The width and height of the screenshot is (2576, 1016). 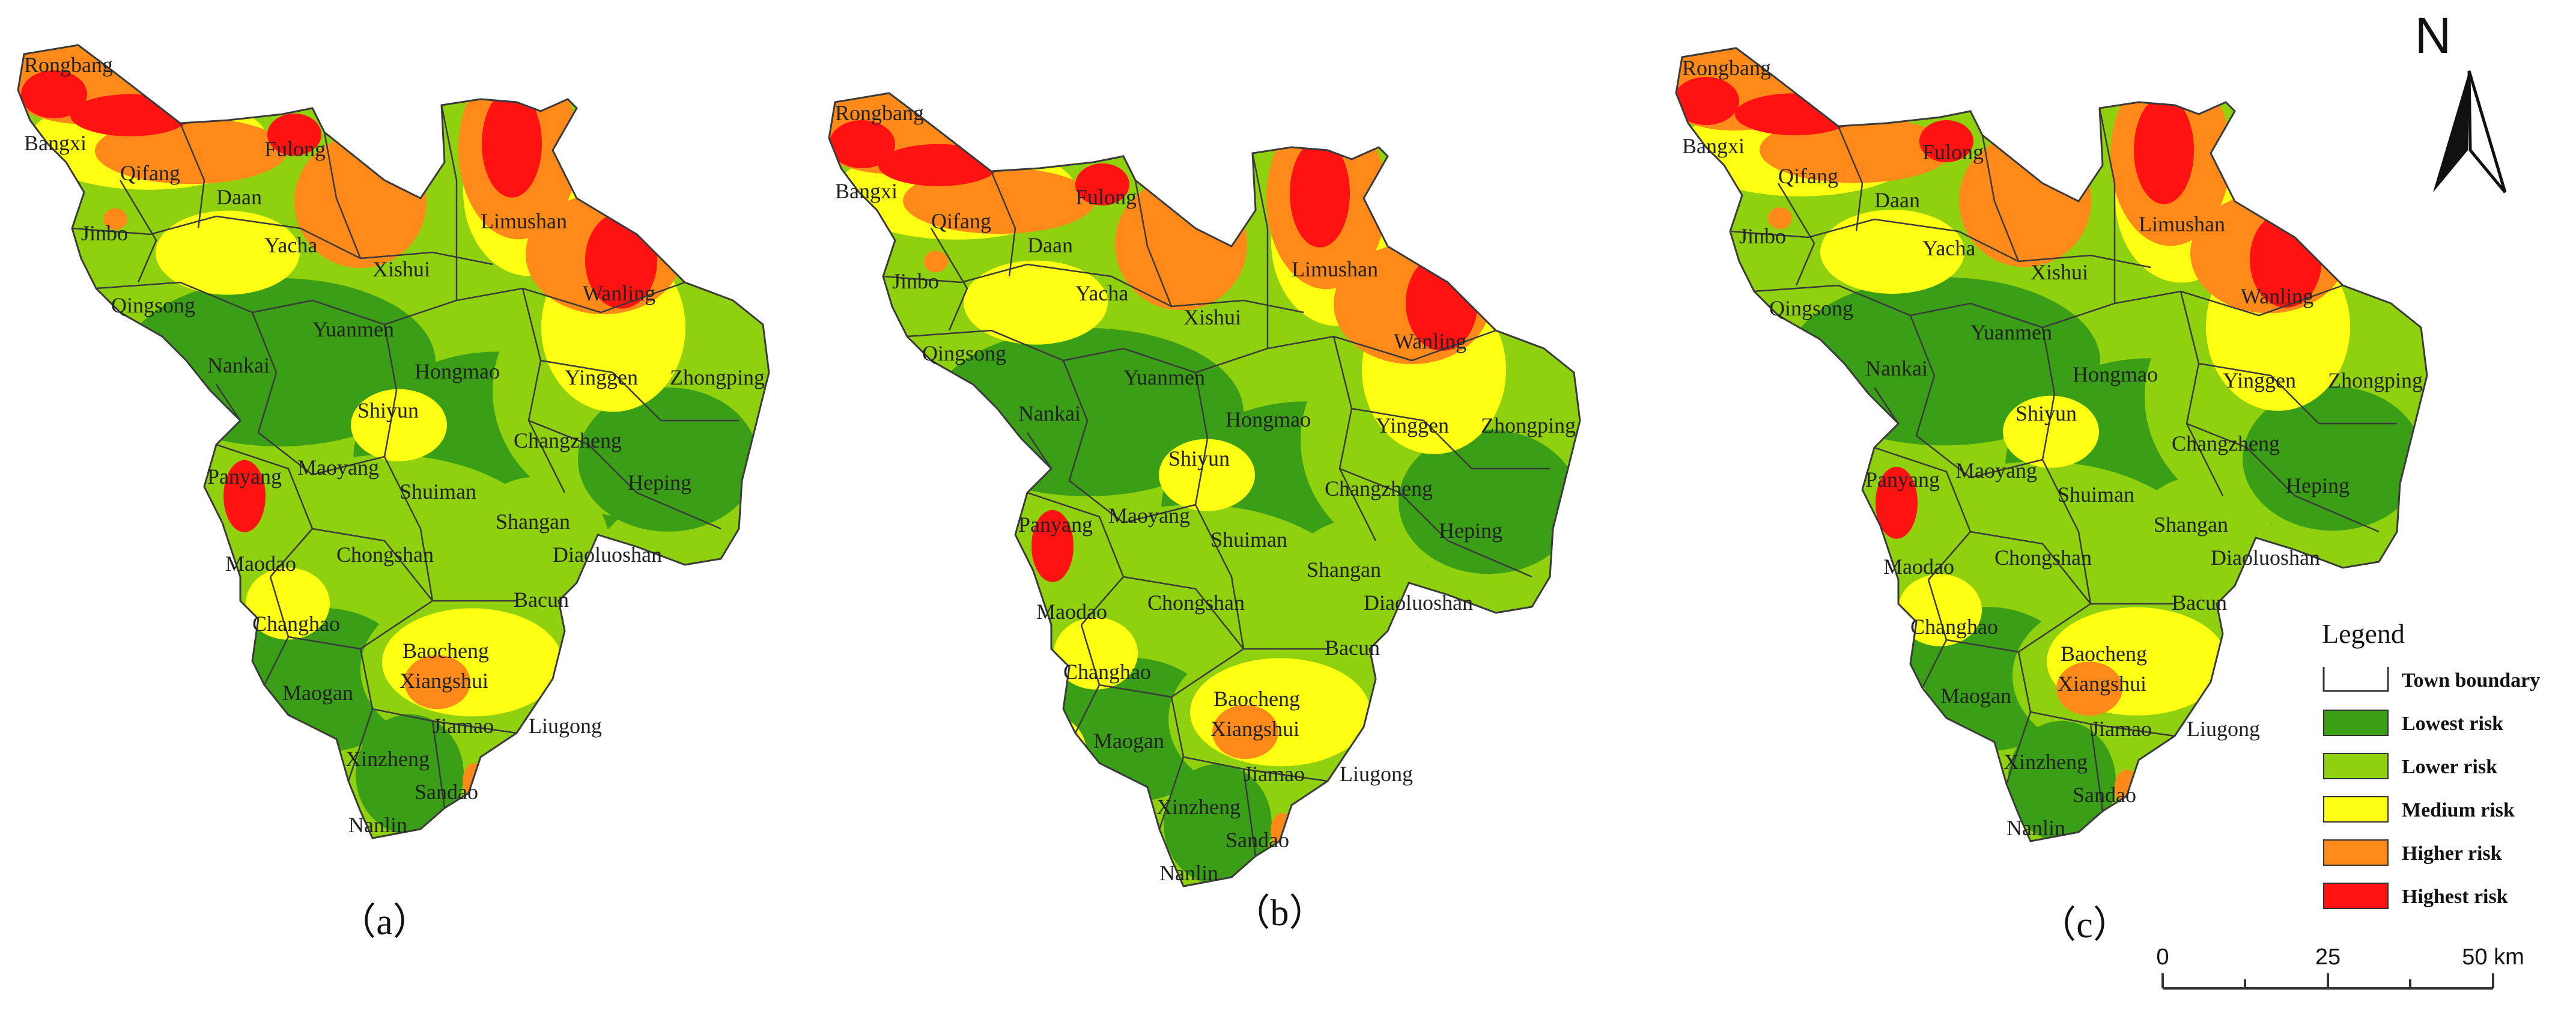 I want to click on town-label-qingsong: Qingsong, so click(x=964, y=353).